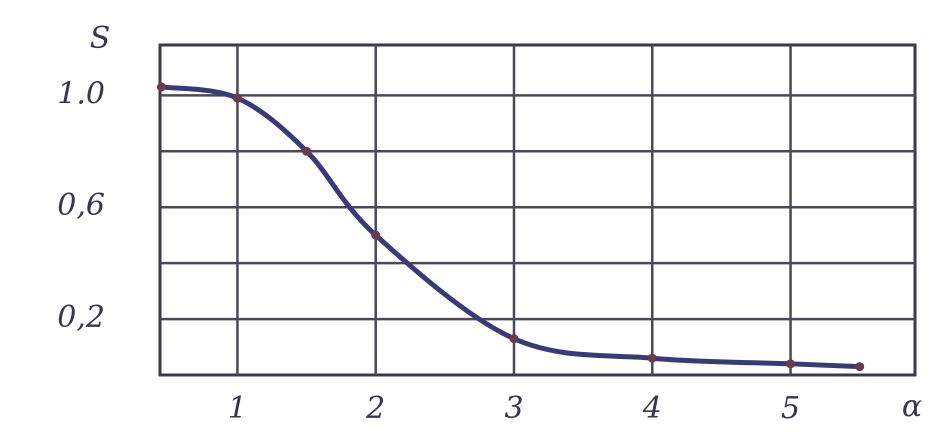  I want to click on y-tick-label: 0,2, so click(81, 317).